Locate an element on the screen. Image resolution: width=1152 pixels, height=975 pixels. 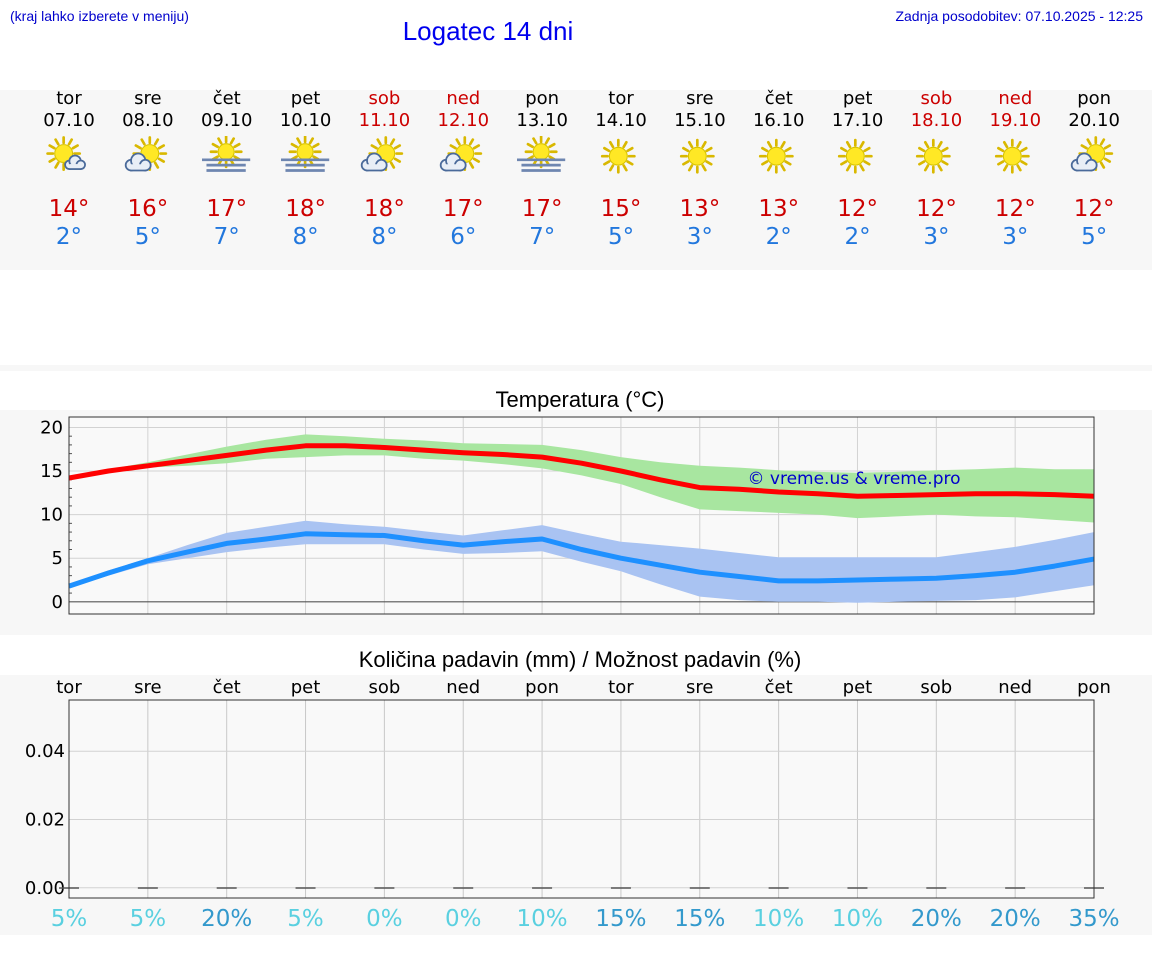
day-date: 12.10 is located at coordinates (463, 120).